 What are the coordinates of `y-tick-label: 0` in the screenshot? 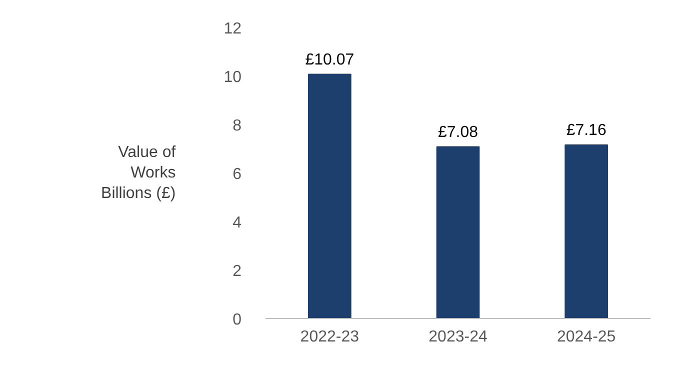 It's located at (237, 320).